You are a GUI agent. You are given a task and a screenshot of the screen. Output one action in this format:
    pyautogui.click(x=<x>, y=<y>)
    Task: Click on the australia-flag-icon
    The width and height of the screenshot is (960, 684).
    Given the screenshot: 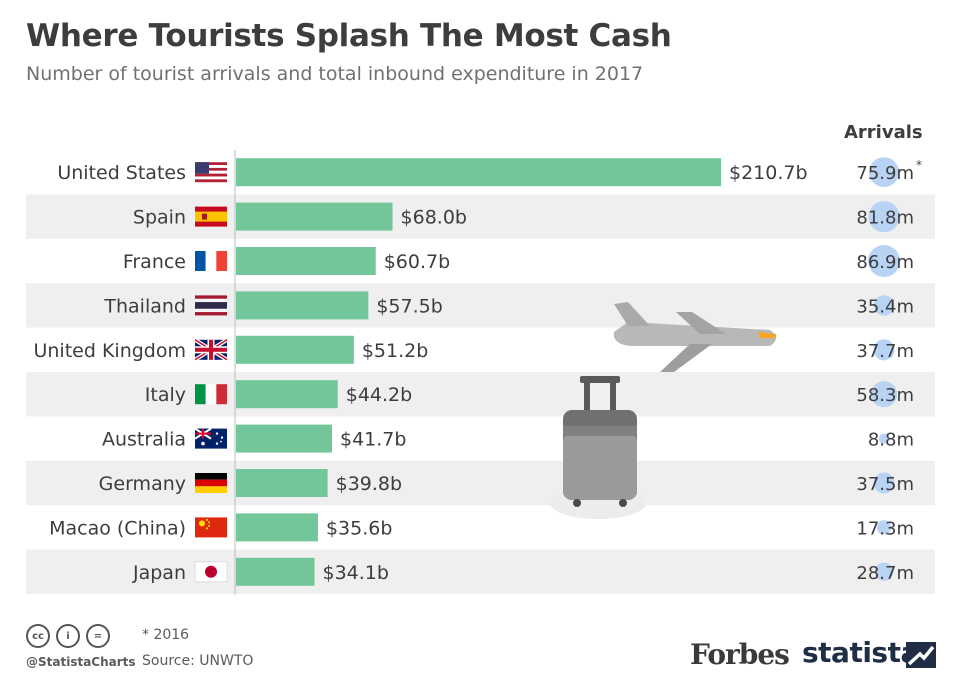 What is the action you would take?
    pyautogui.click(x=210, y=438)
    